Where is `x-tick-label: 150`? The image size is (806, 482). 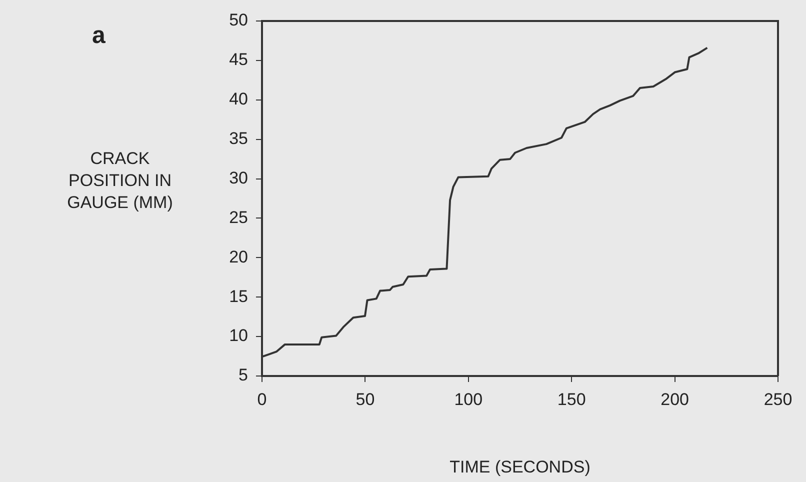
x-tick-label: 150 is located at coordinates (571, 399).